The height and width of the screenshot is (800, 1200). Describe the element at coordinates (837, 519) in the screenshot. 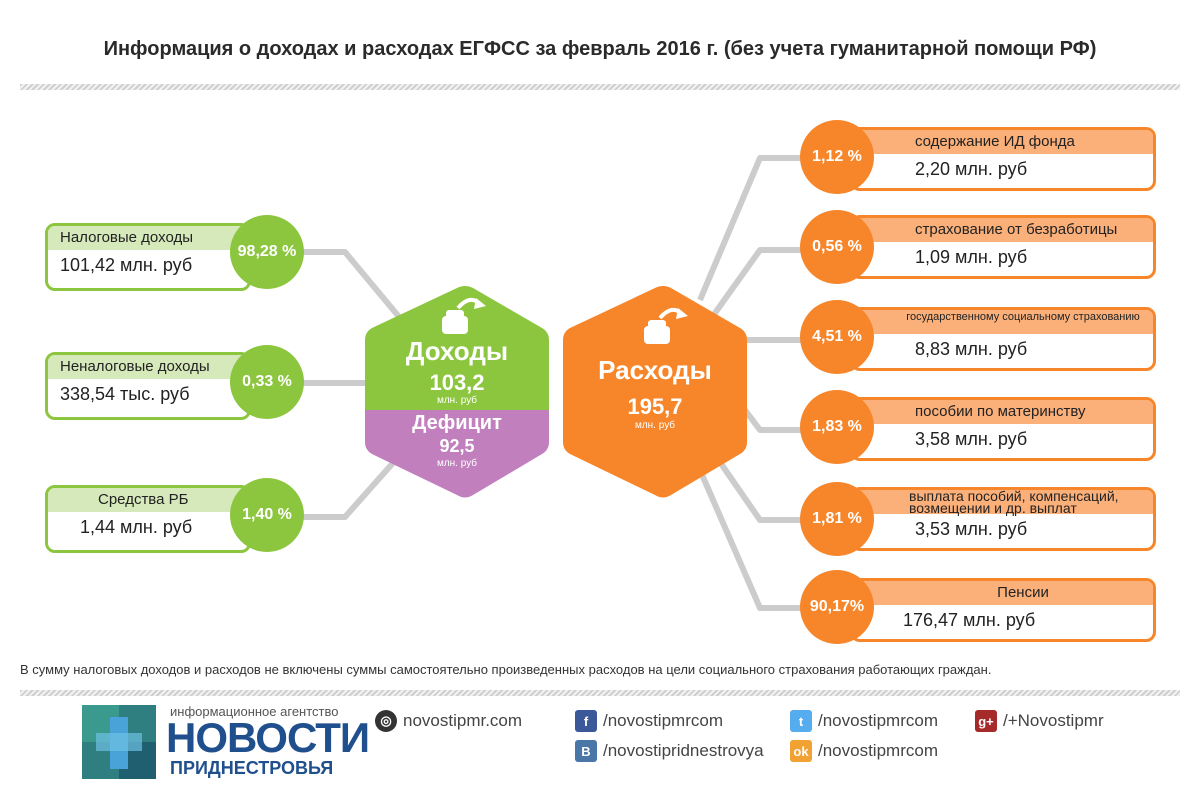

I see `expense-percent-badge: 1,81 %` at that location.